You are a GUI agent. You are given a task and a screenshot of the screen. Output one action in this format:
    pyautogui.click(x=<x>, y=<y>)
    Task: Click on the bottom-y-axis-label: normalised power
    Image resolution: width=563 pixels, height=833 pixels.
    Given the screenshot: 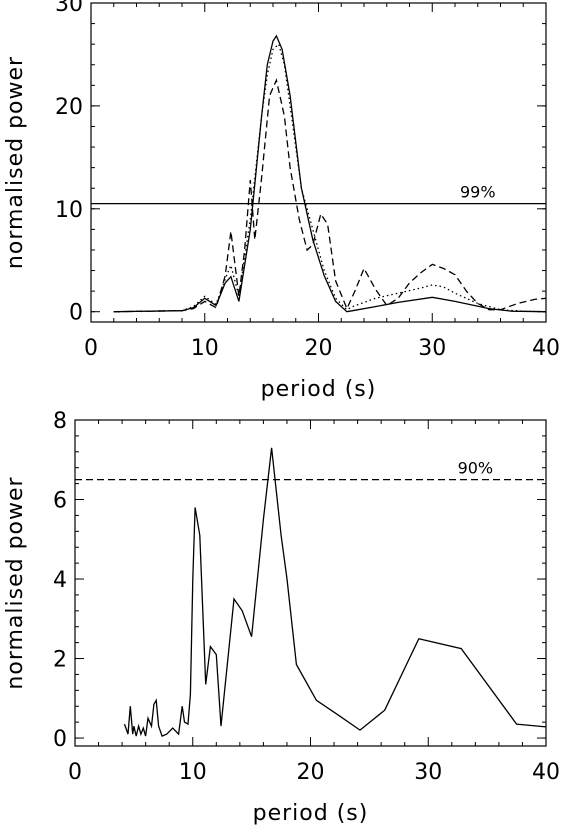 What is the action you would take?
    pyautogui.click(x=15, y=582)
    